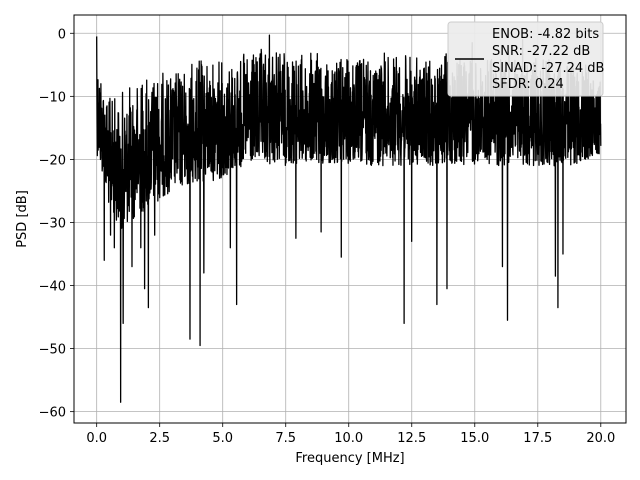 The height and width of the screenshot is (480, 640). What do you see at coordinates (474, 438) in the screenshot?
I see `x-tick-label: 15.0` at bounding box center [474, 438].